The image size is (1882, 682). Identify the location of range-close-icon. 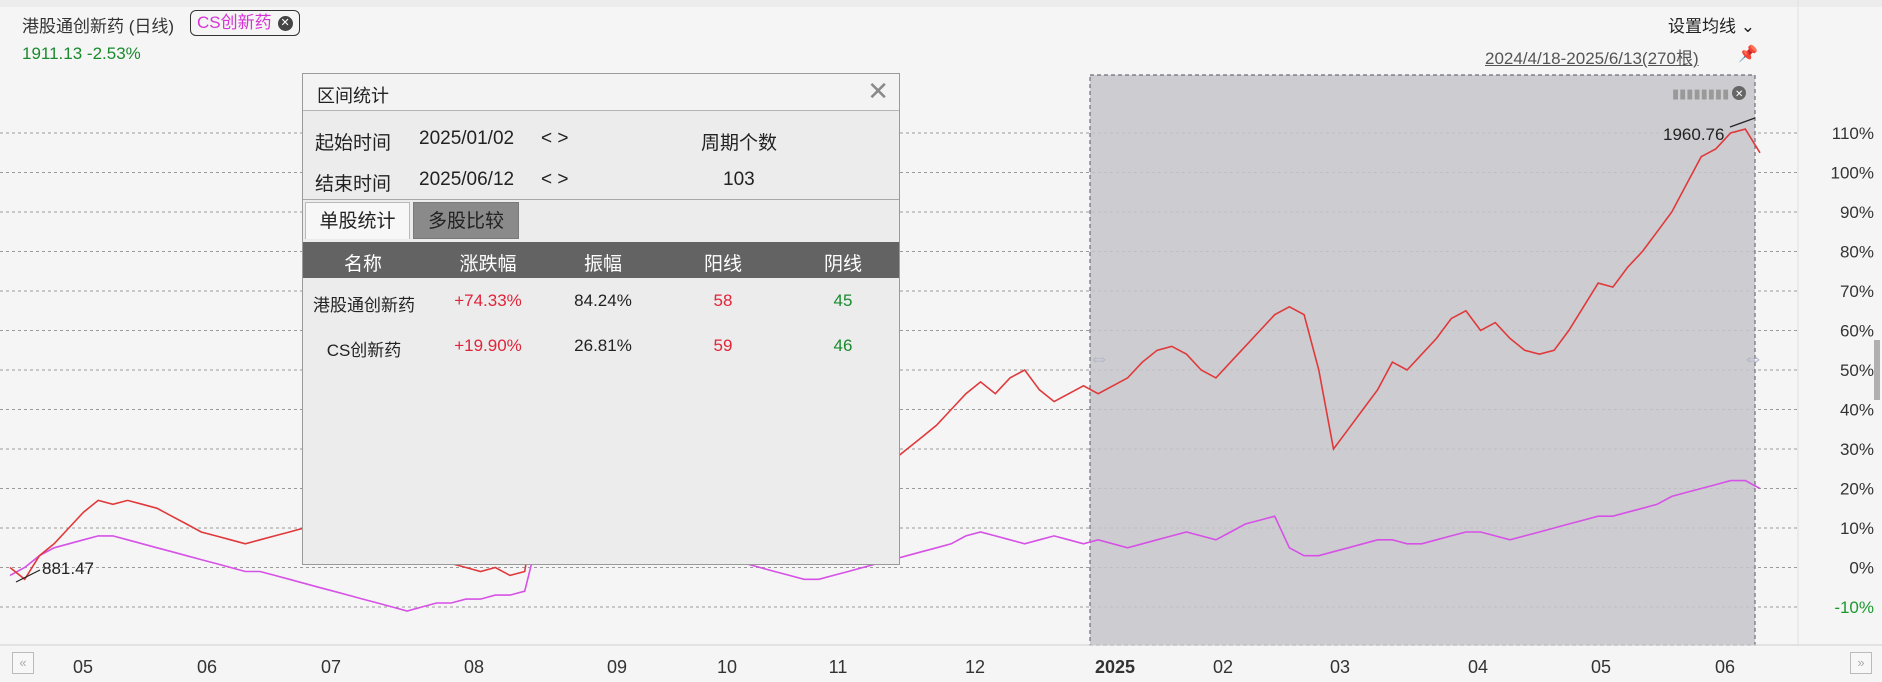
(1739, 93).